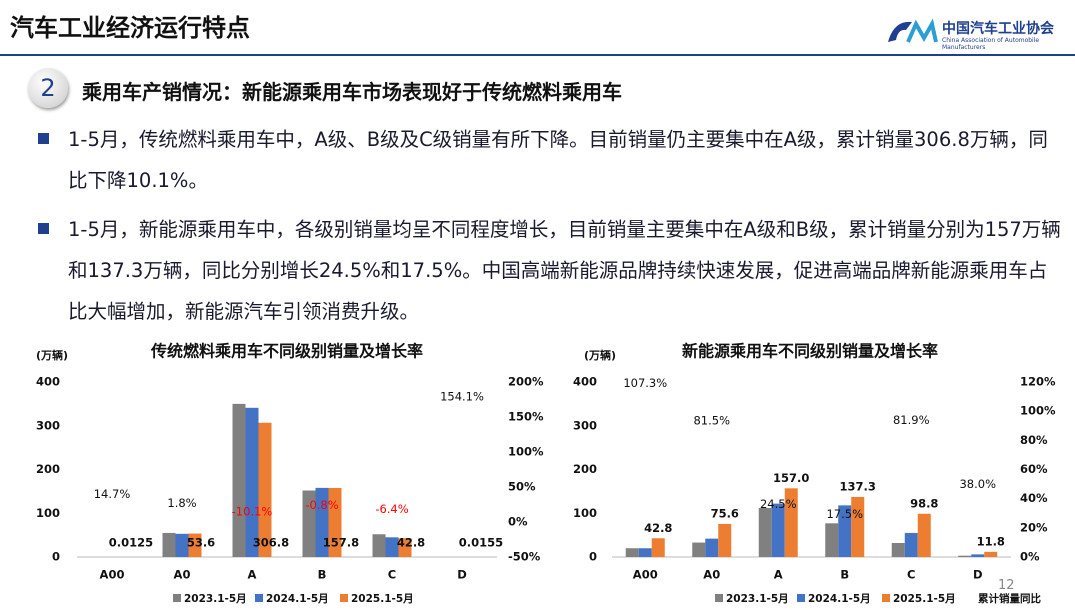 The image size is (1075, 610). I want to click on y2-tick-label: 120%, so click(1038, 382).